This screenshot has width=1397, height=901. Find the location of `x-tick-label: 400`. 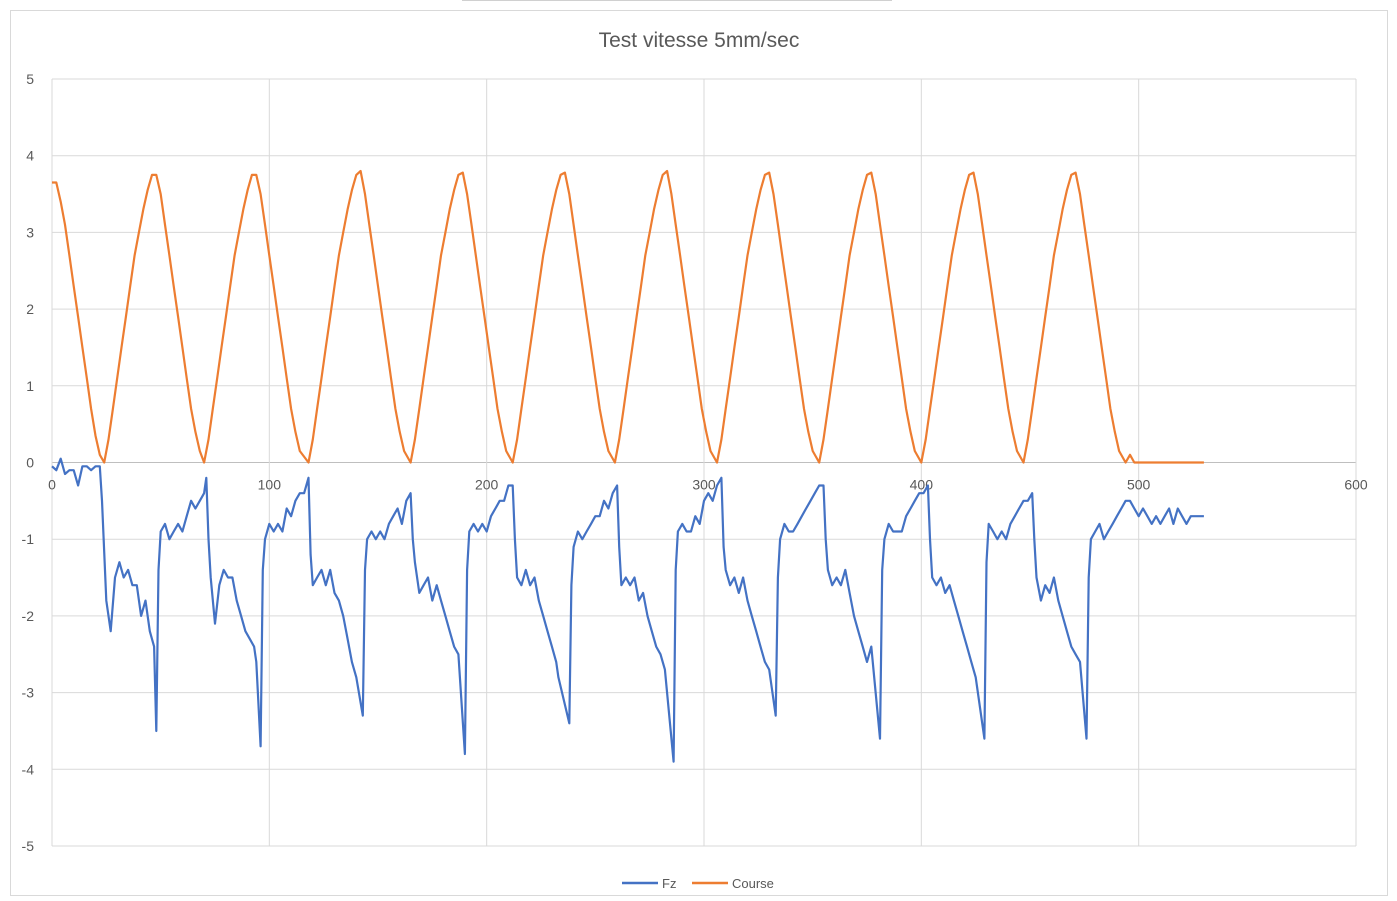

x-tick-label: 400 is located at coordinates (922, 485).